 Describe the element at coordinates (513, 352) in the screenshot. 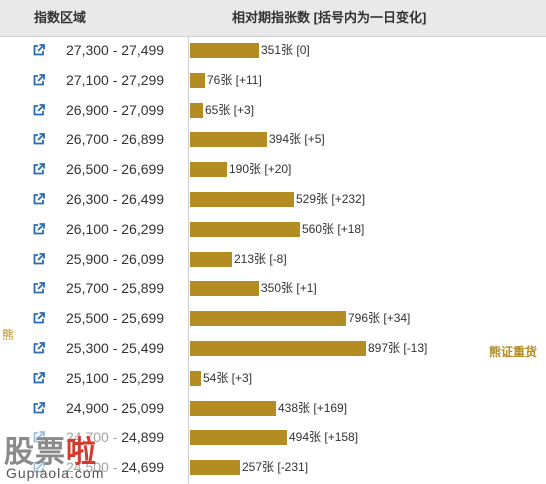

I see `peak-annotation: 熊证重货` at that location.